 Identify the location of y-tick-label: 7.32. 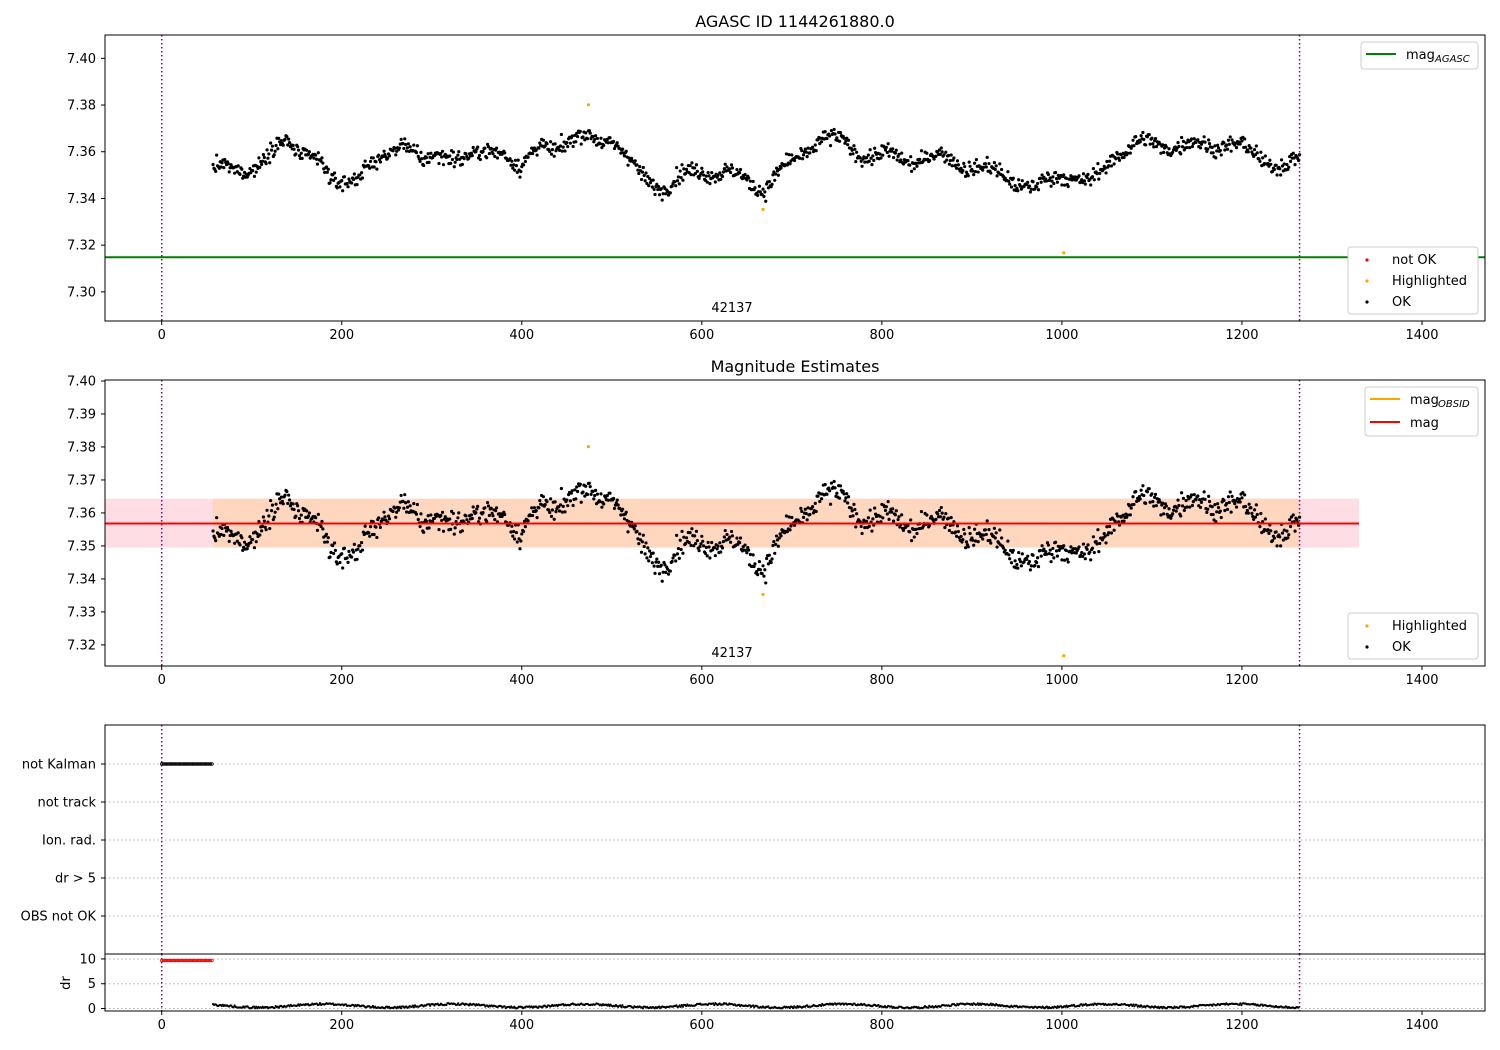
(81, 246).